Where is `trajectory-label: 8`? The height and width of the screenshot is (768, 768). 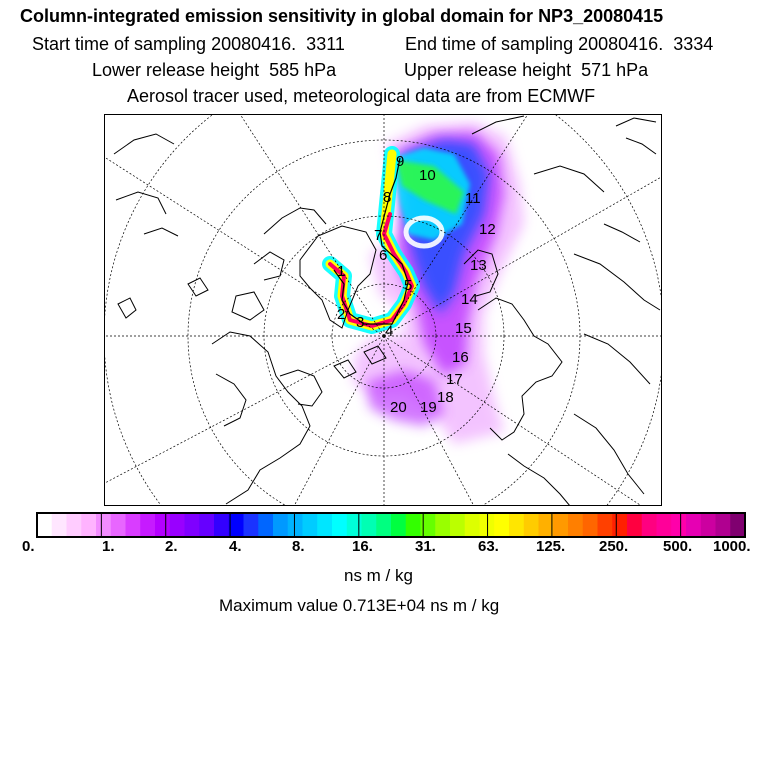 trajectory-label: 8 is located at coordinates (387, 197).